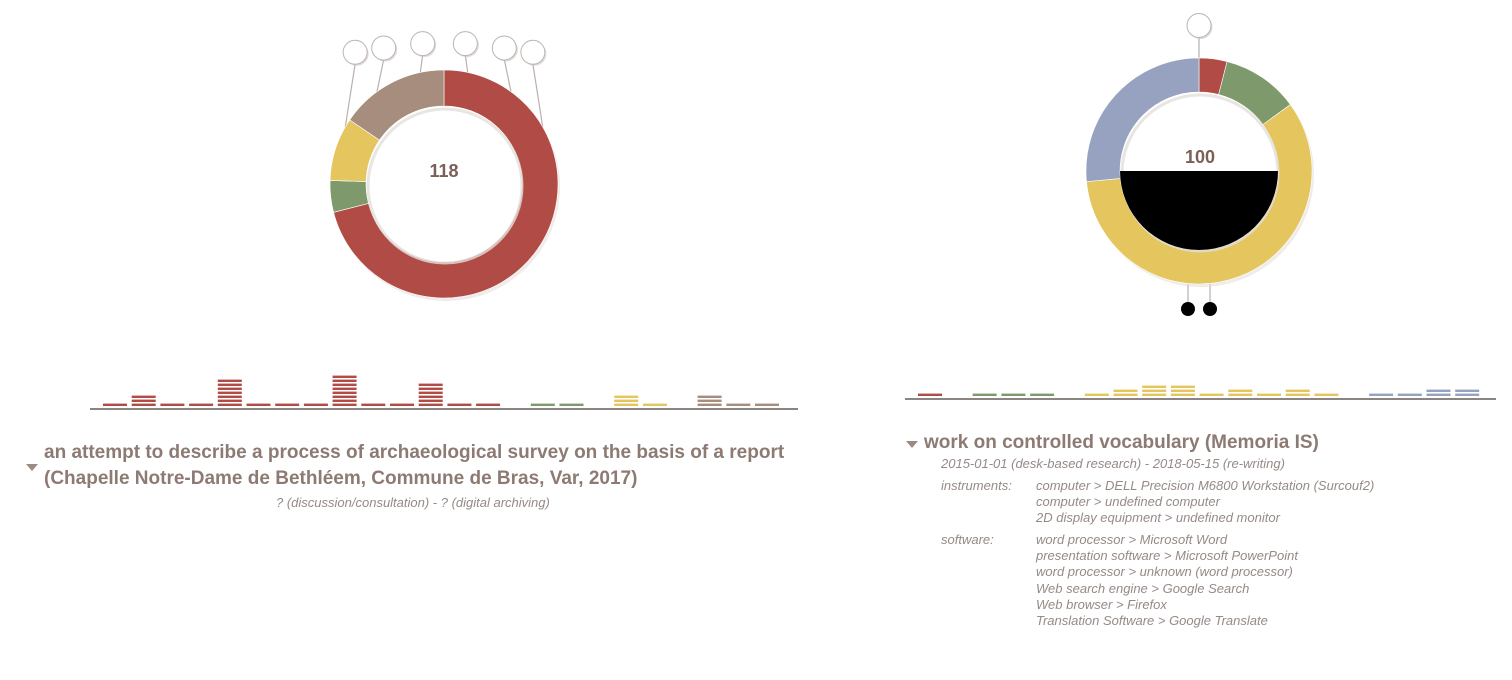 The width and height of the screenshot is (1512, 680). Describe the element at coordinates (967, 539) in the screenshot. I see `software-label: software:` at that location.